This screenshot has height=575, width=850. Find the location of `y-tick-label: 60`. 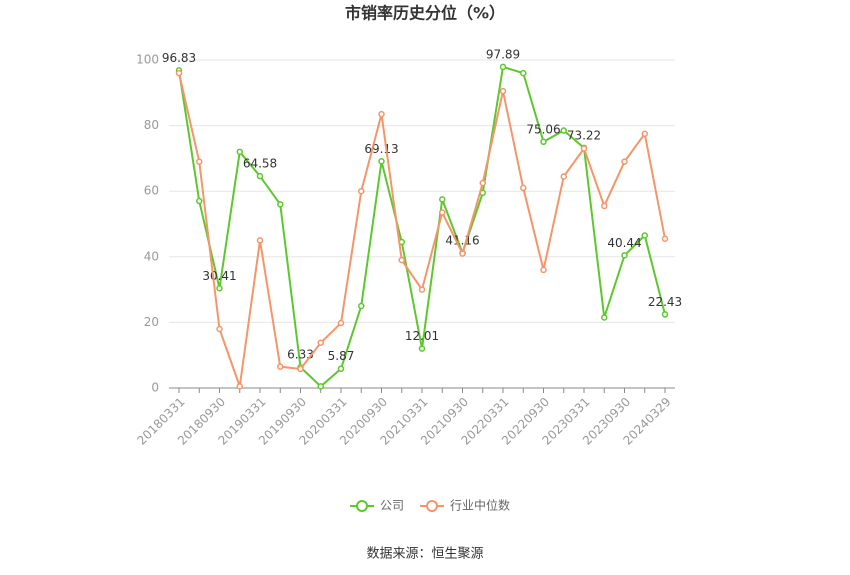

y-tick-label: 60 is located at coordinates (151, 191).